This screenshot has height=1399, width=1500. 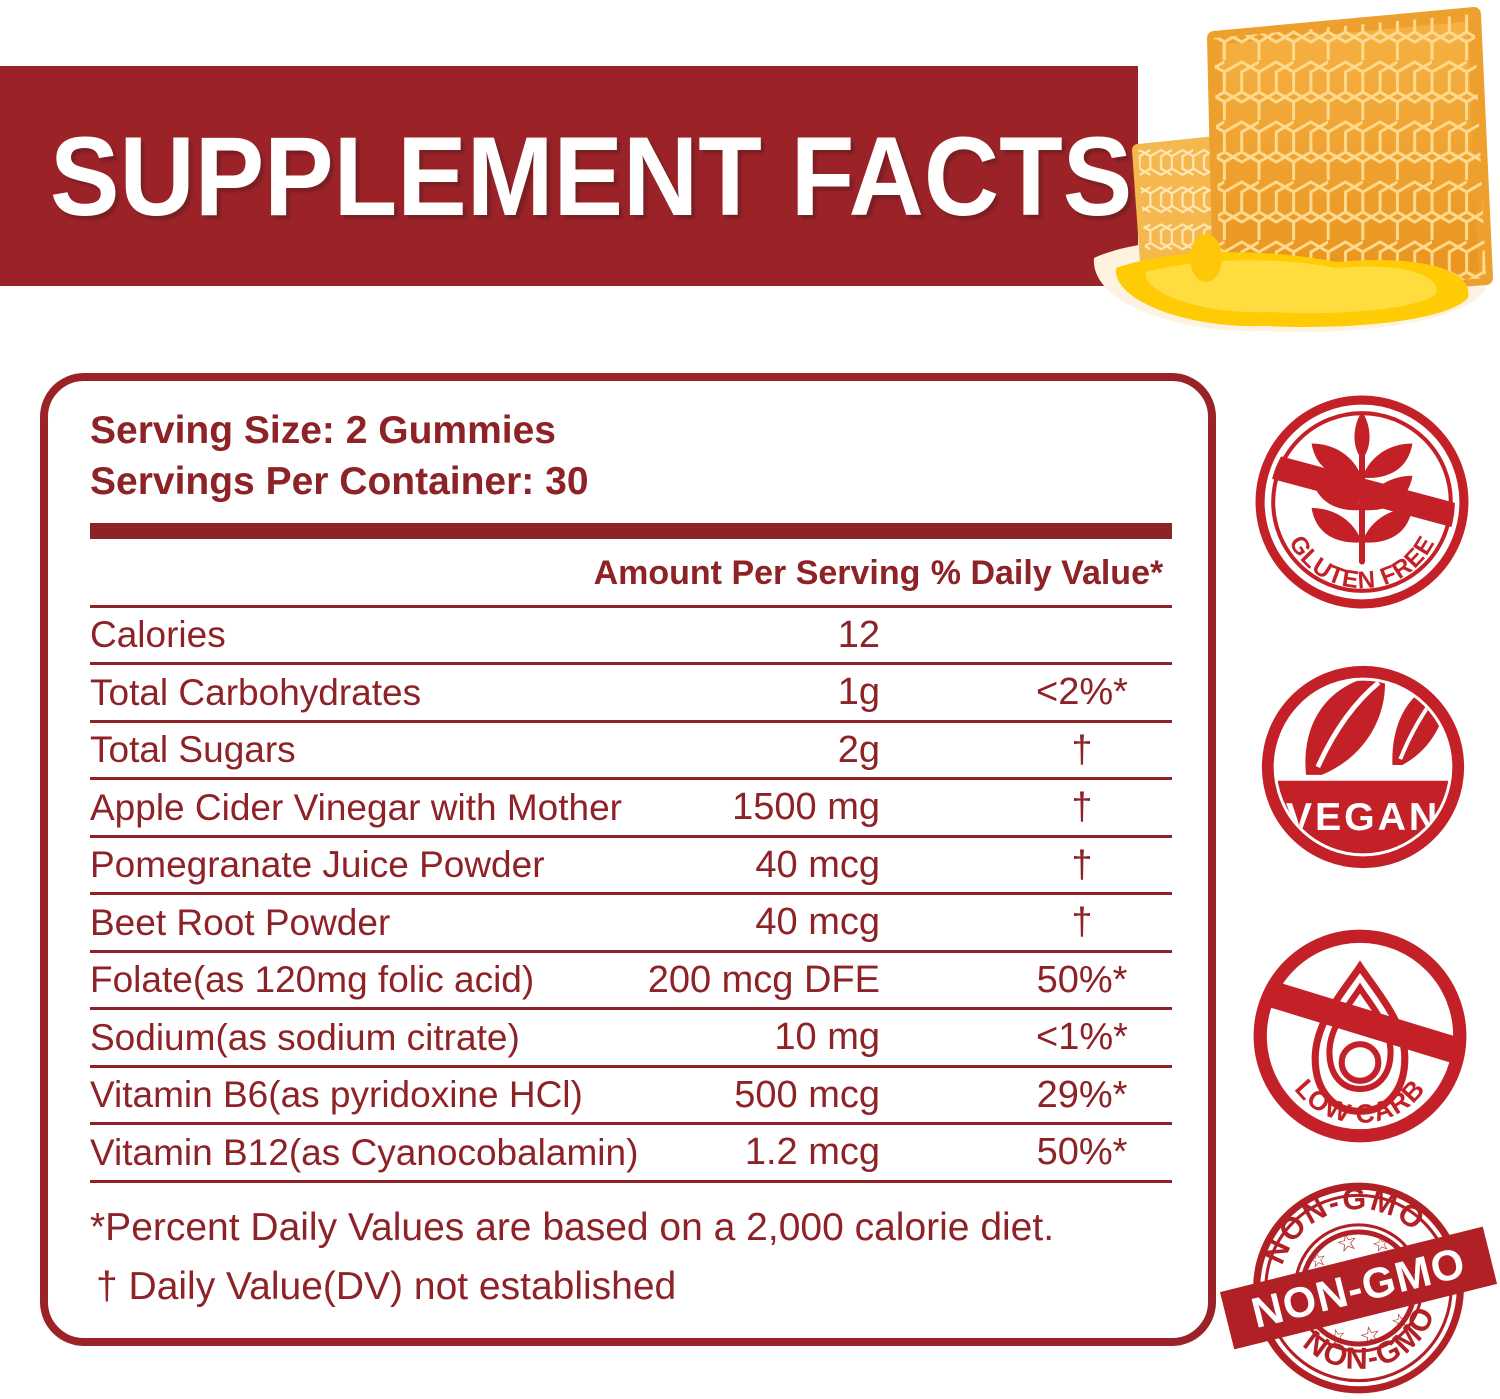 What do you see at coordinates (1047, 572) in the screenshot?
I see `daily-value-column-header: % Daily Value*` at bounding box center [1047, 572].